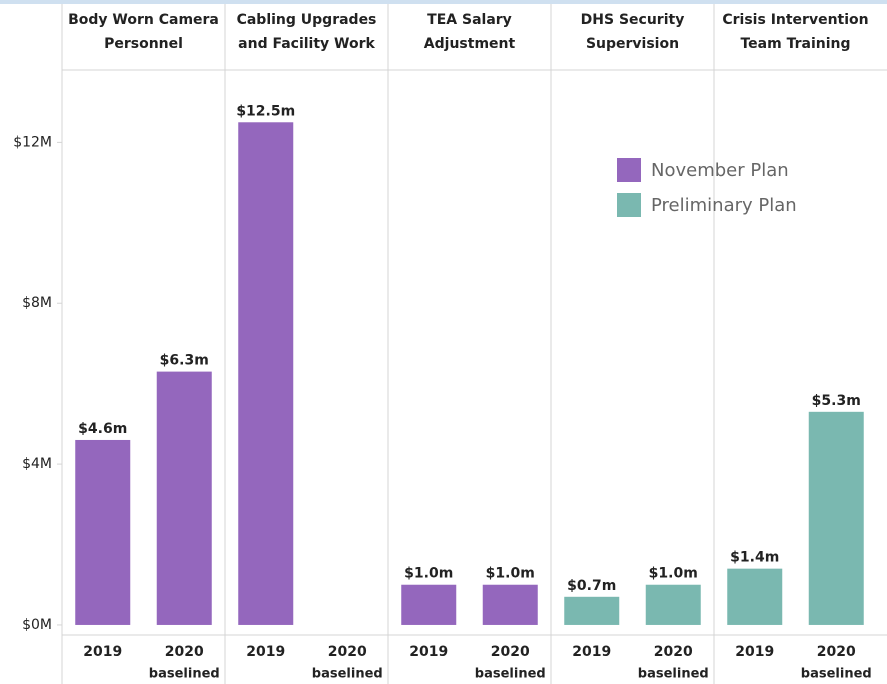  I want to click on legend-label: November Plan, so click(720, 170).